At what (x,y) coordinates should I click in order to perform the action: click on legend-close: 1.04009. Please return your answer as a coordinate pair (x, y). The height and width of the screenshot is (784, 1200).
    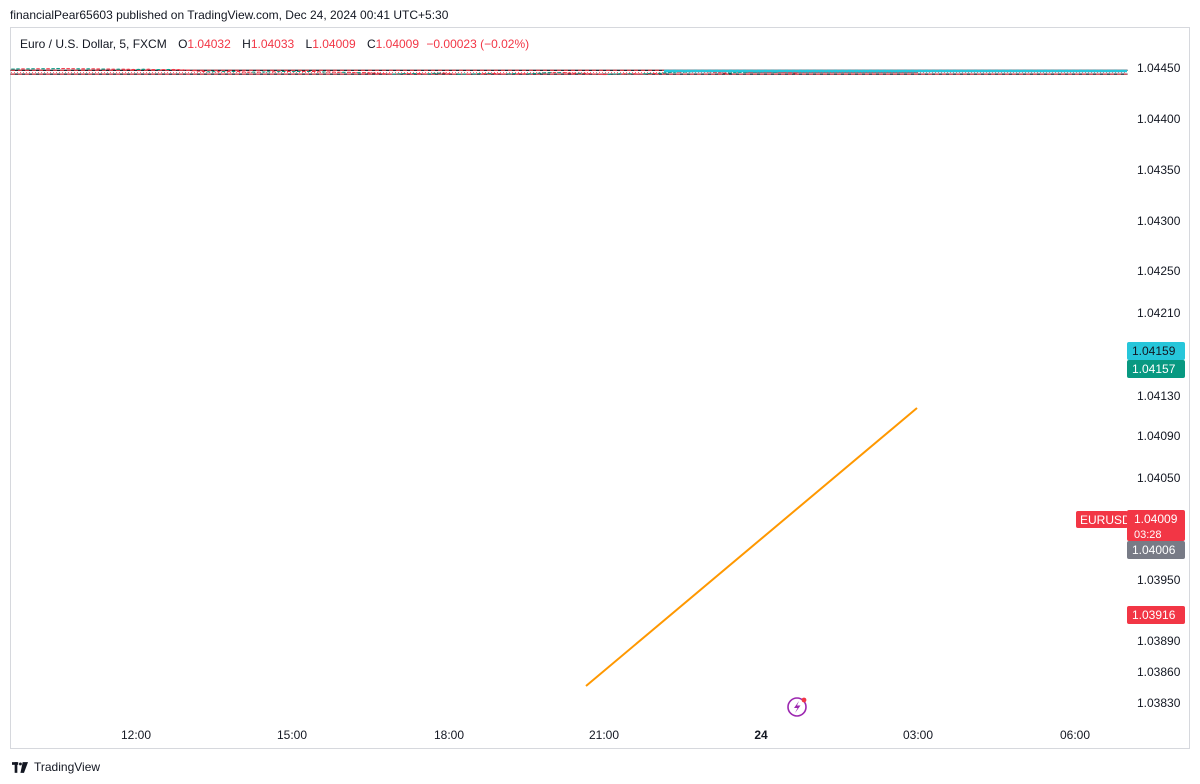
    Looking at the image, I should click on (397, 44).